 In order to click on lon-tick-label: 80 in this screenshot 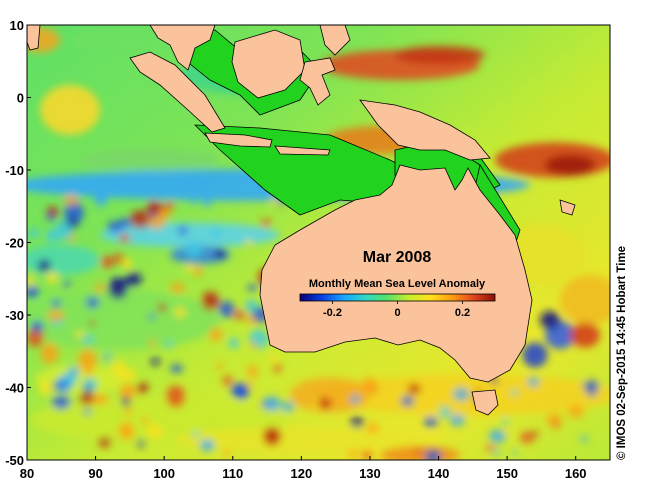, I will do `click(27, 473)`.